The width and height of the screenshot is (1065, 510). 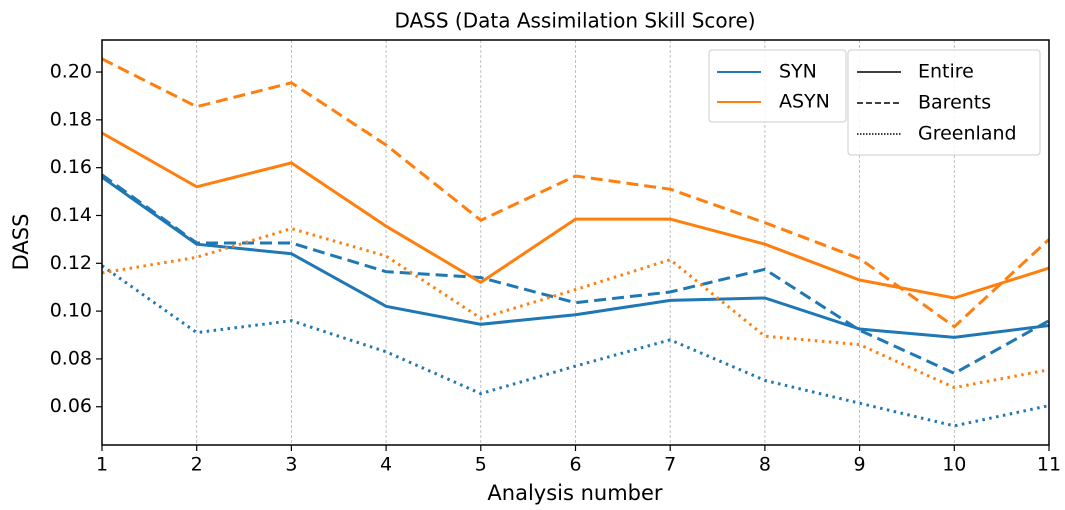 What do you see at coordinates (946, 72) in the screenshot?
I see `legend-label: Entire` at bounding box center [946, 72].